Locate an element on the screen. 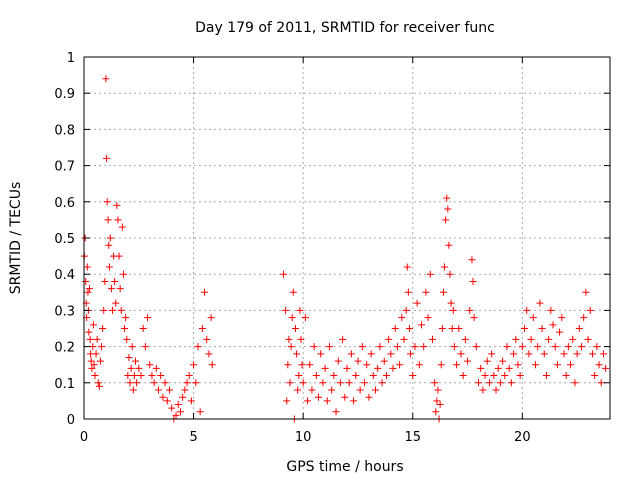 The height and width of the screenshot is (480, 640). y-tick-label: 0.5 is located at coordinates (64, 239).